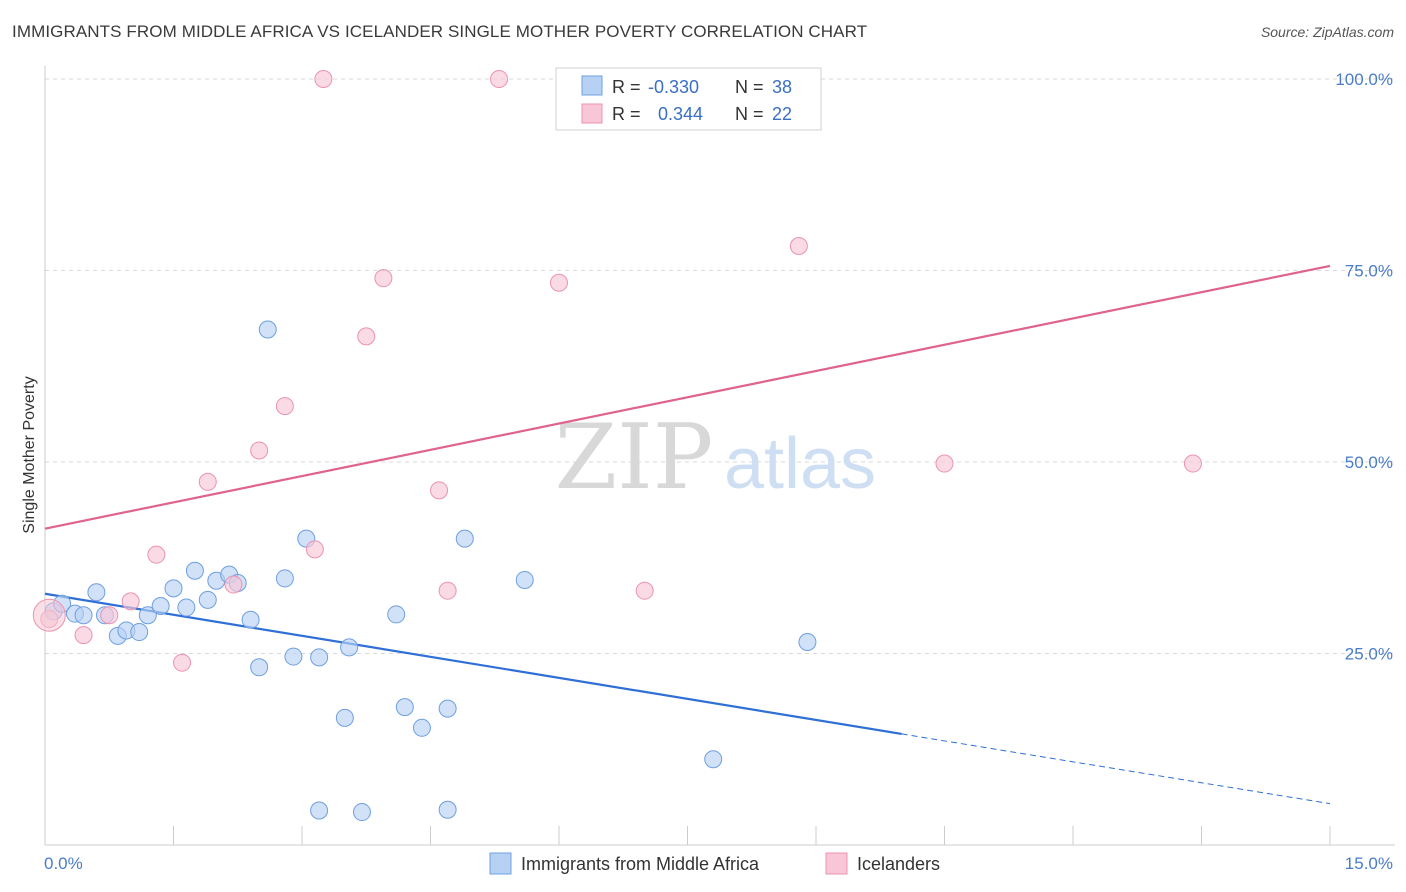 The width and height of the screenshot is (1406, 892). I want to click on watermark: ZIP atlas, so click(715, 457).